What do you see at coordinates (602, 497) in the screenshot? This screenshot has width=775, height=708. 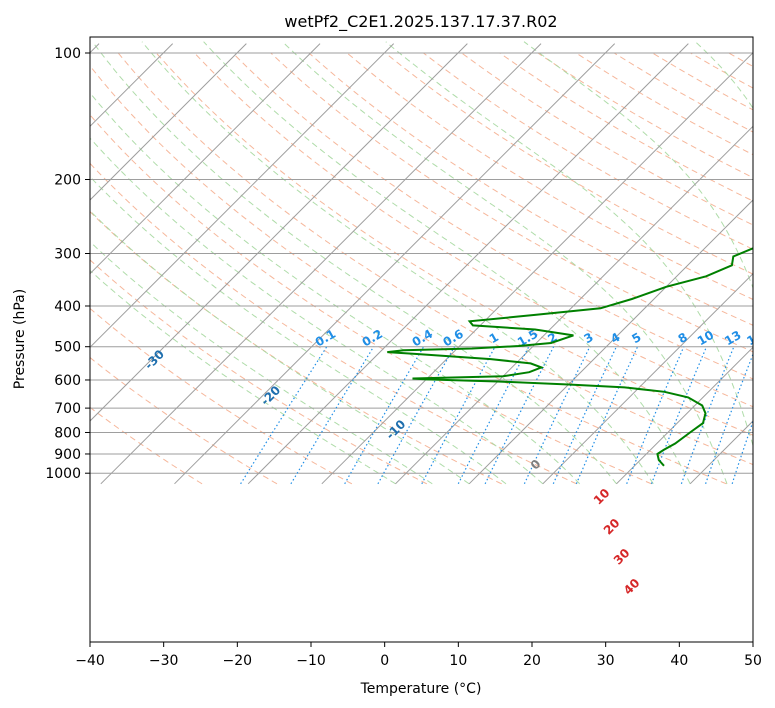 I see `moist-adiabat-label: 10` at bounding box center [602, 497].